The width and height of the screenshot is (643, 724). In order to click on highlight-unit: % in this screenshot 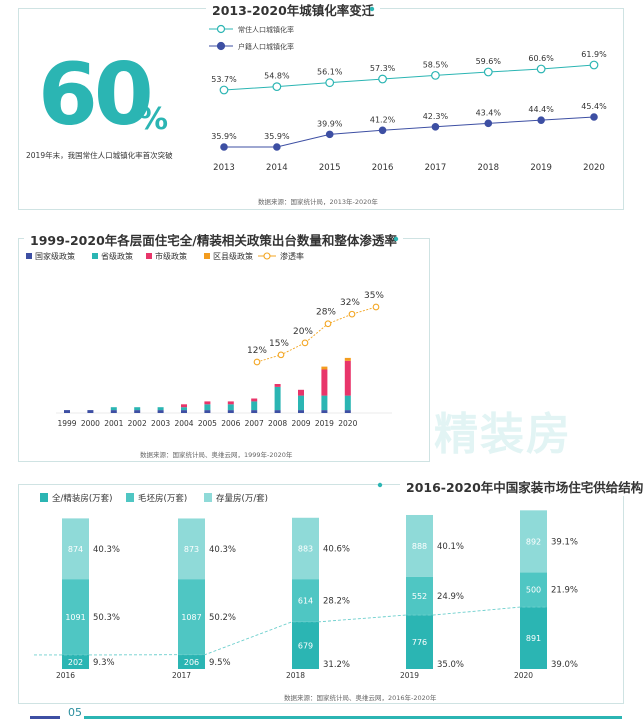, I will do `click(153, 119)`.